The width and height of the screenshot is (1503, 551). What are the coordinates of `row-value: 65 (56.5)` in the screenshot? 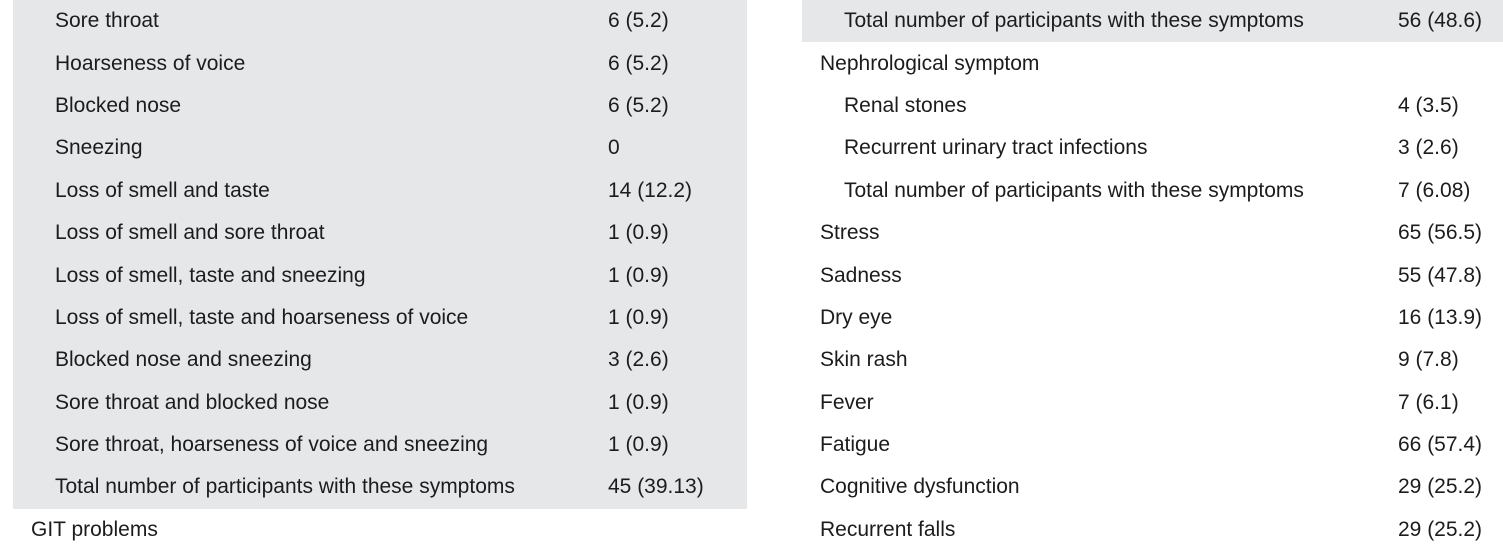 It's located at (1440, 233).